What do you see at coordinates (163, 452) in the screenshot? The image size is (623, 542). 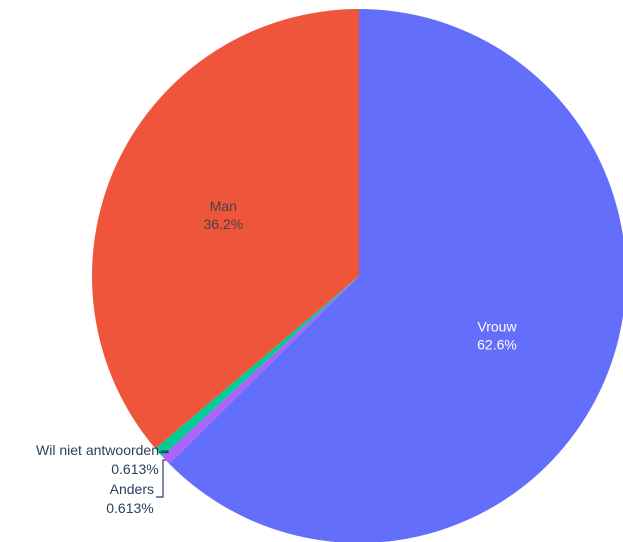 I see `leader-line-wil-niet-antwoorden` at bounding box center [163, 452].